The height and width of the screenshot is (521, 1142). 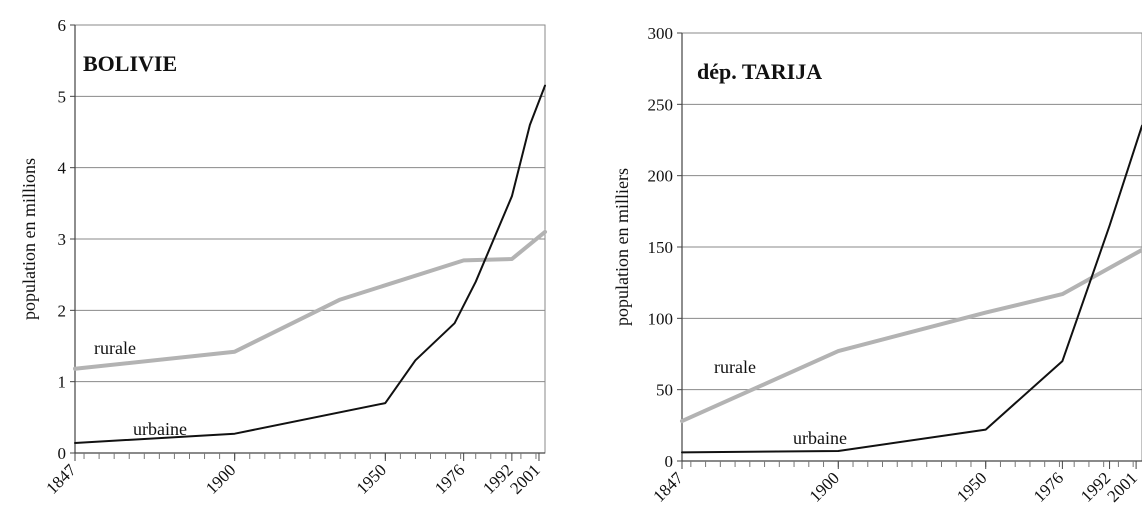 What do you see at coordinates (62, 310) in the screenshot?
I see `y-tick-label: 2` at bounding box center [62, 310].